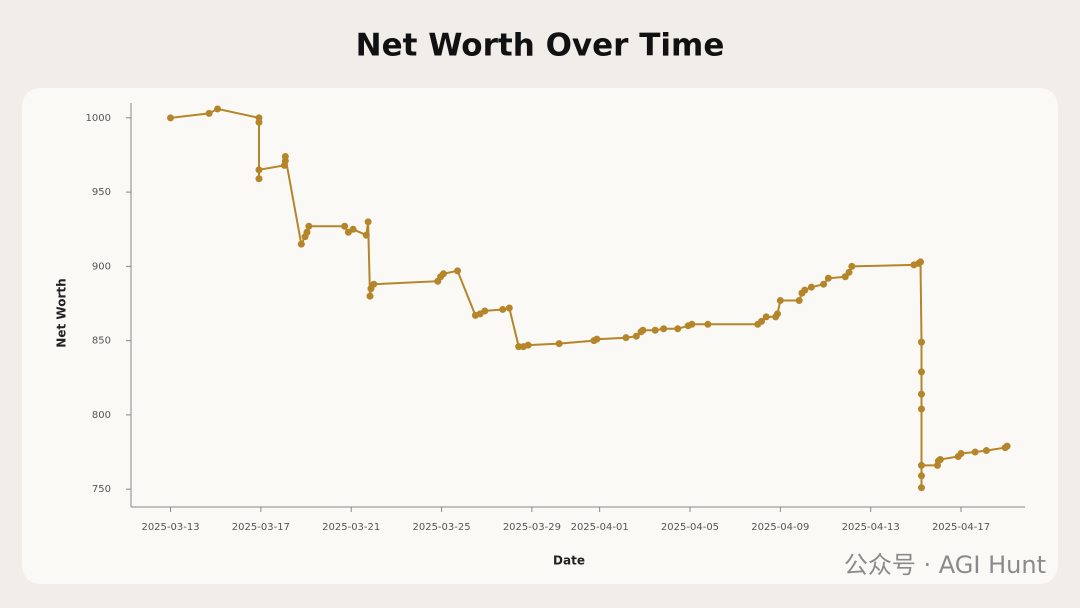 The image size is (1080, 608). What do you see at coordinates (945, 565) in the screenshot?
I see `watermark: 公众号 · AGI Hunt` at bounding box center [945, 565].